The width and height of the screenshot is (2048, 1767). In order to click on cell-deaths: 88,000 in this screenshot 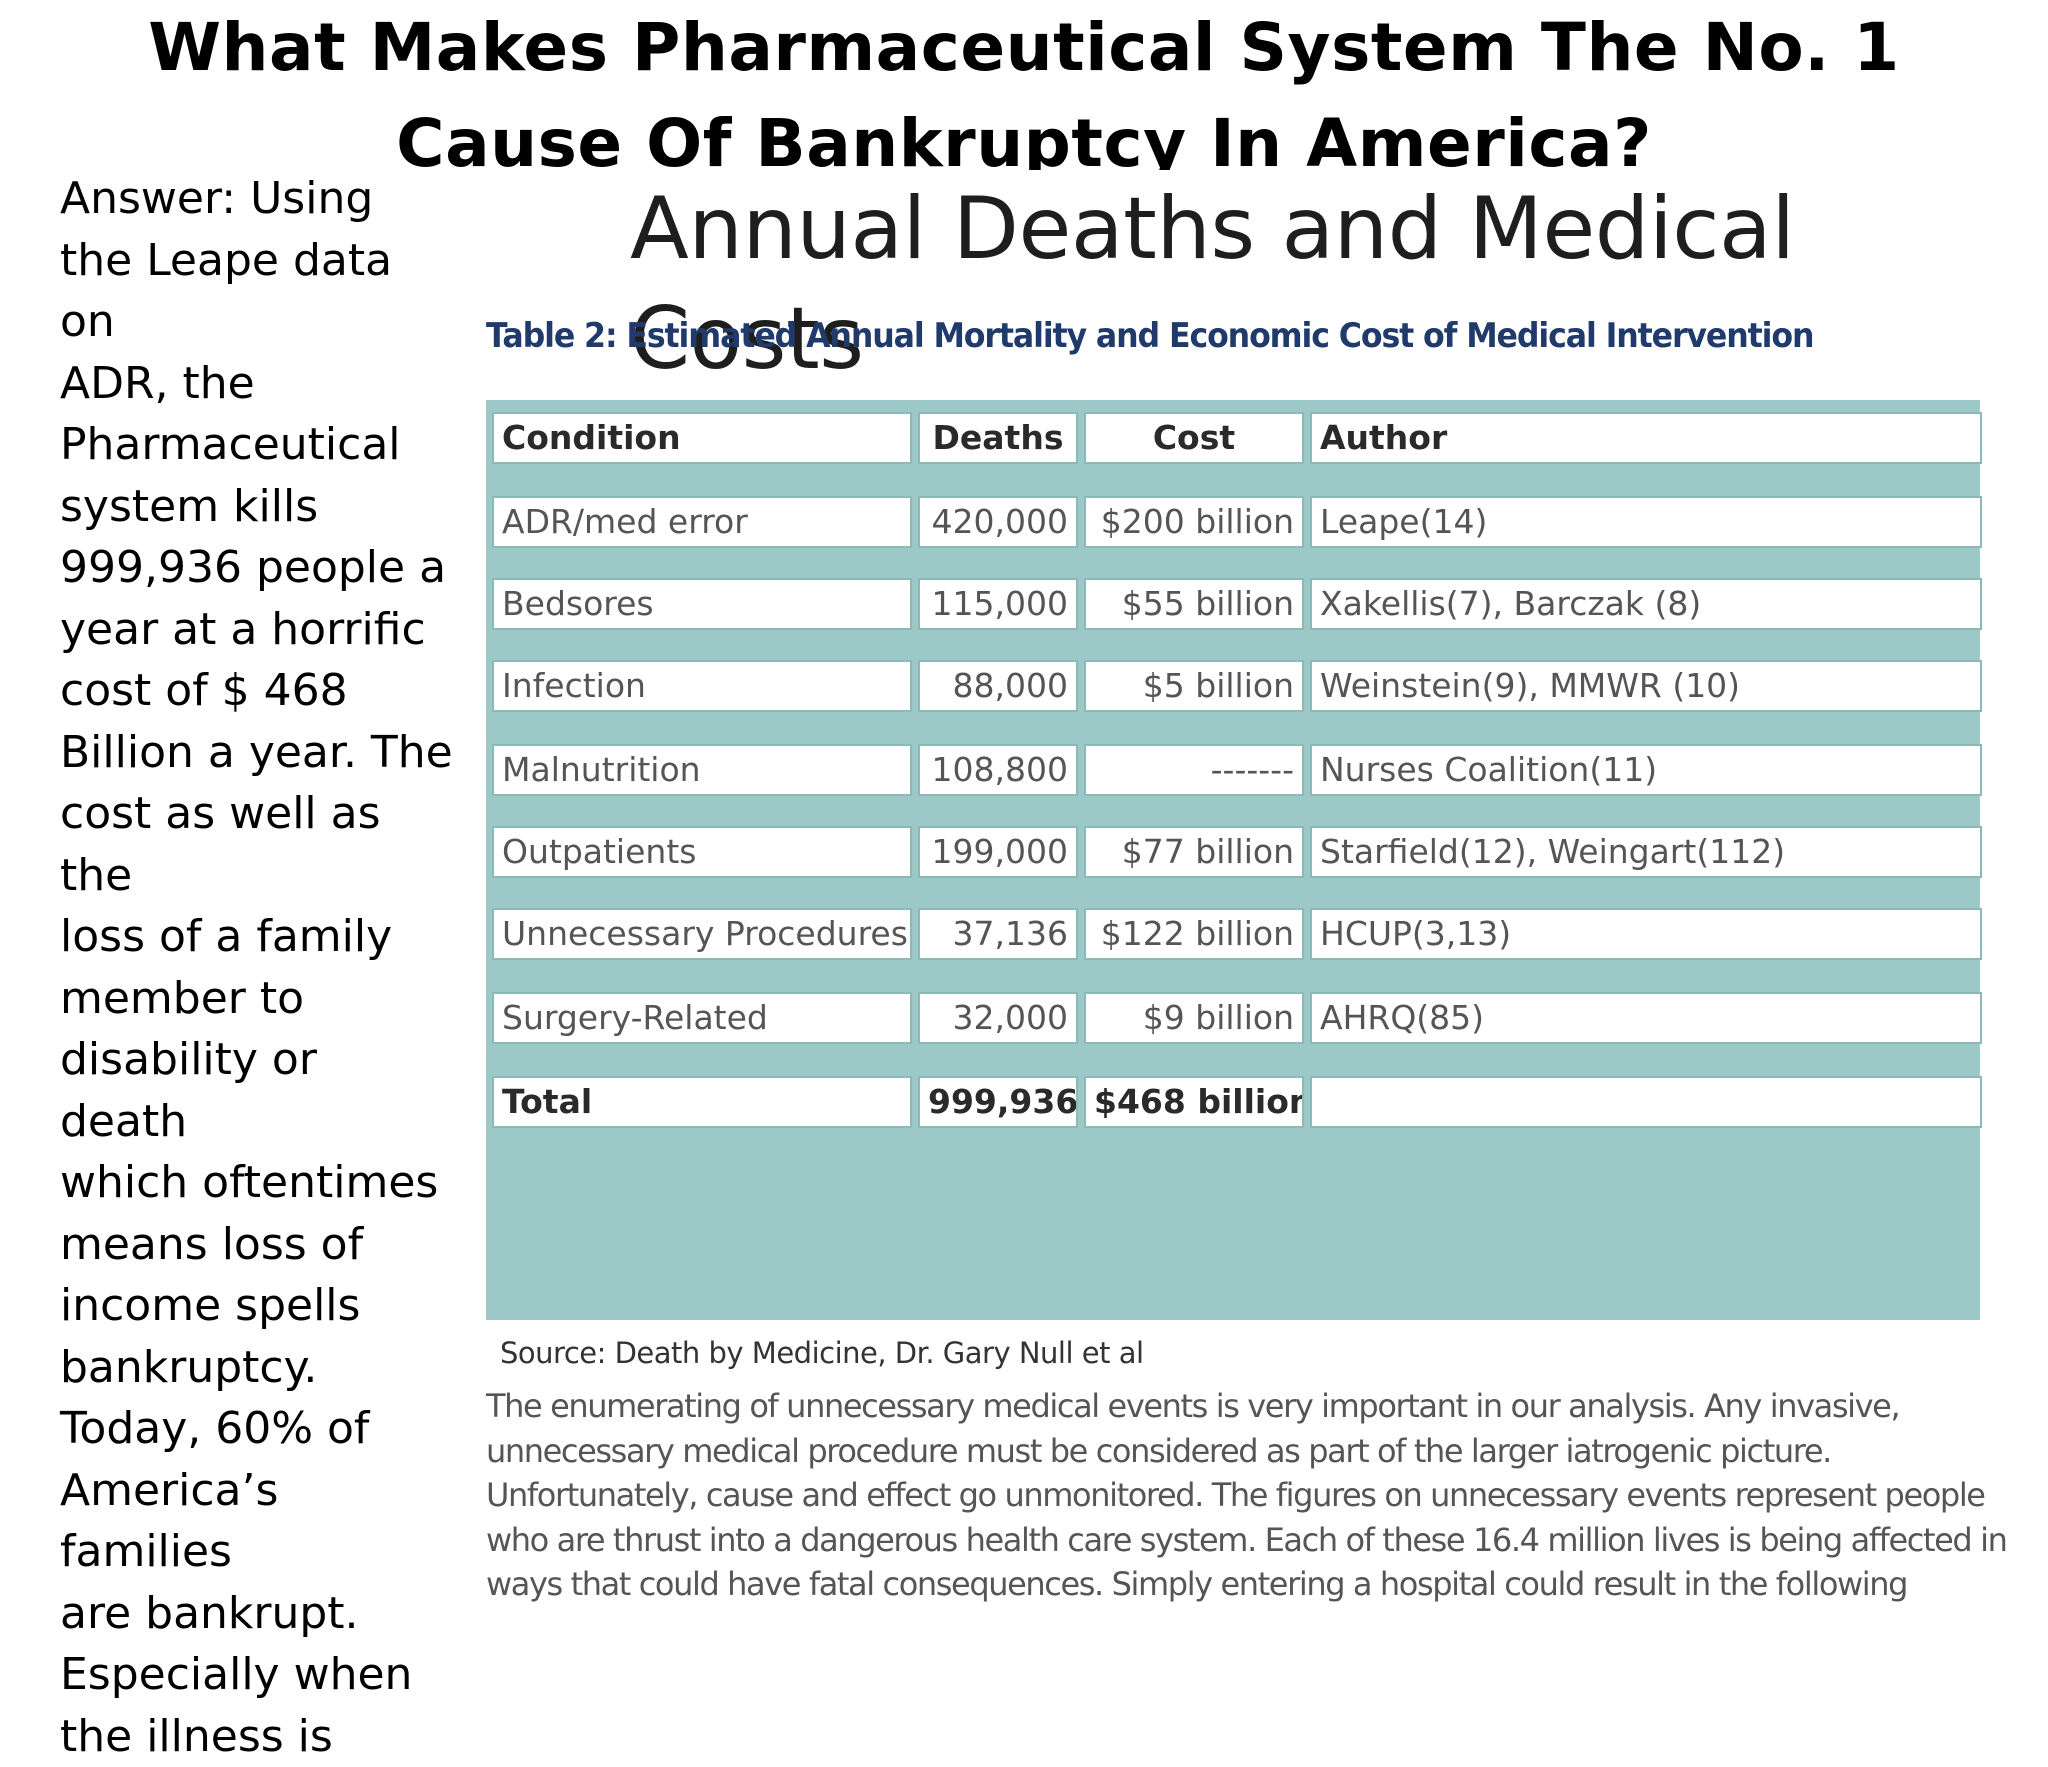, I will do `click(998, 686)`.